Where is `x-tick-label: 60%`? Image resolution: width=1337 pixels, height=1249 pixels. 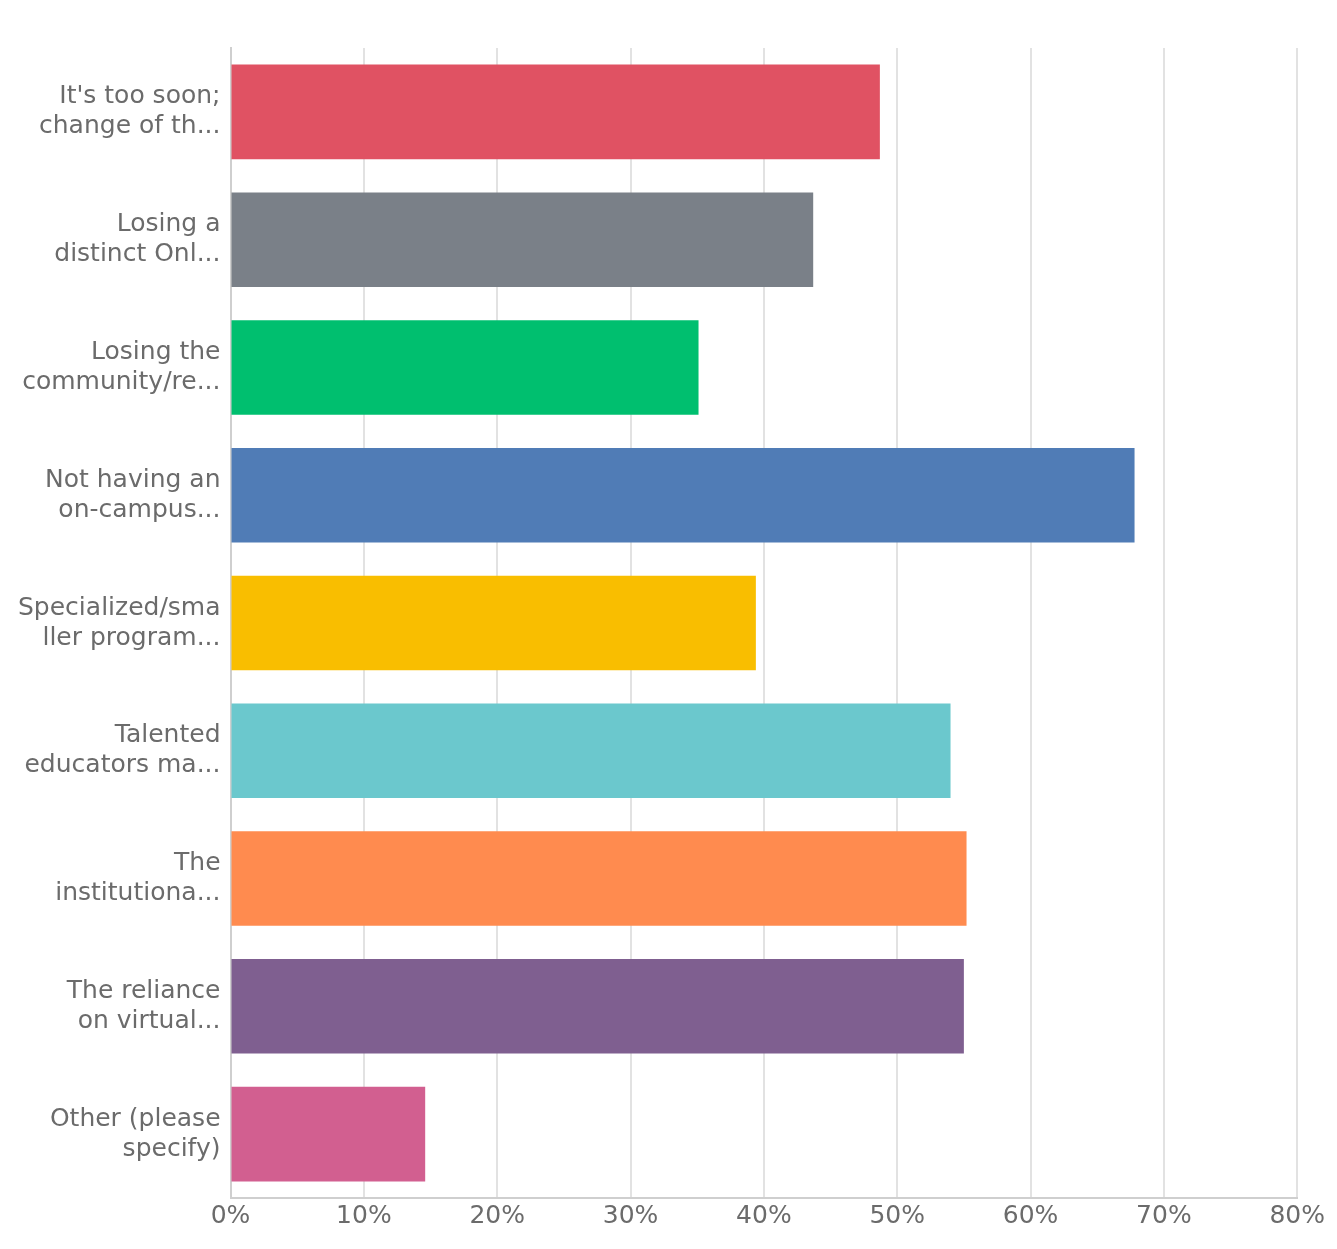 x-tick-label: 60% is located at coordinates (1030, 1214).